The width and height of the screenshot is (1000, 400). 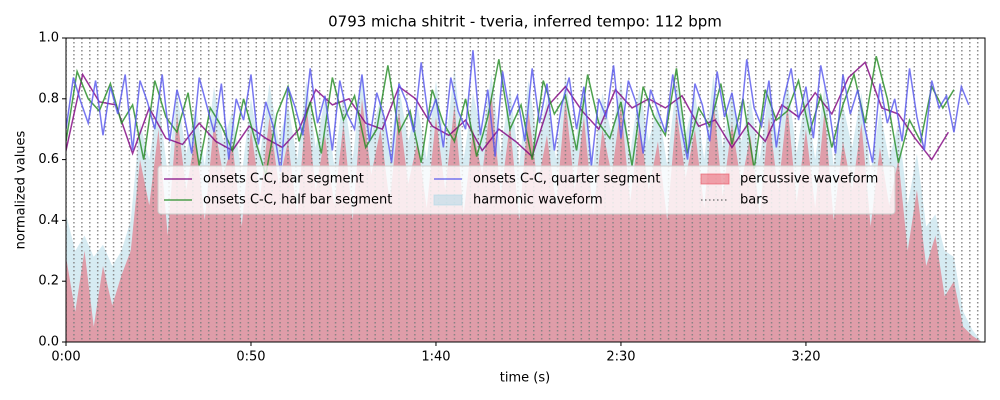 I want to click on x-tick-label: 3:20, so click(x=805, y=357).